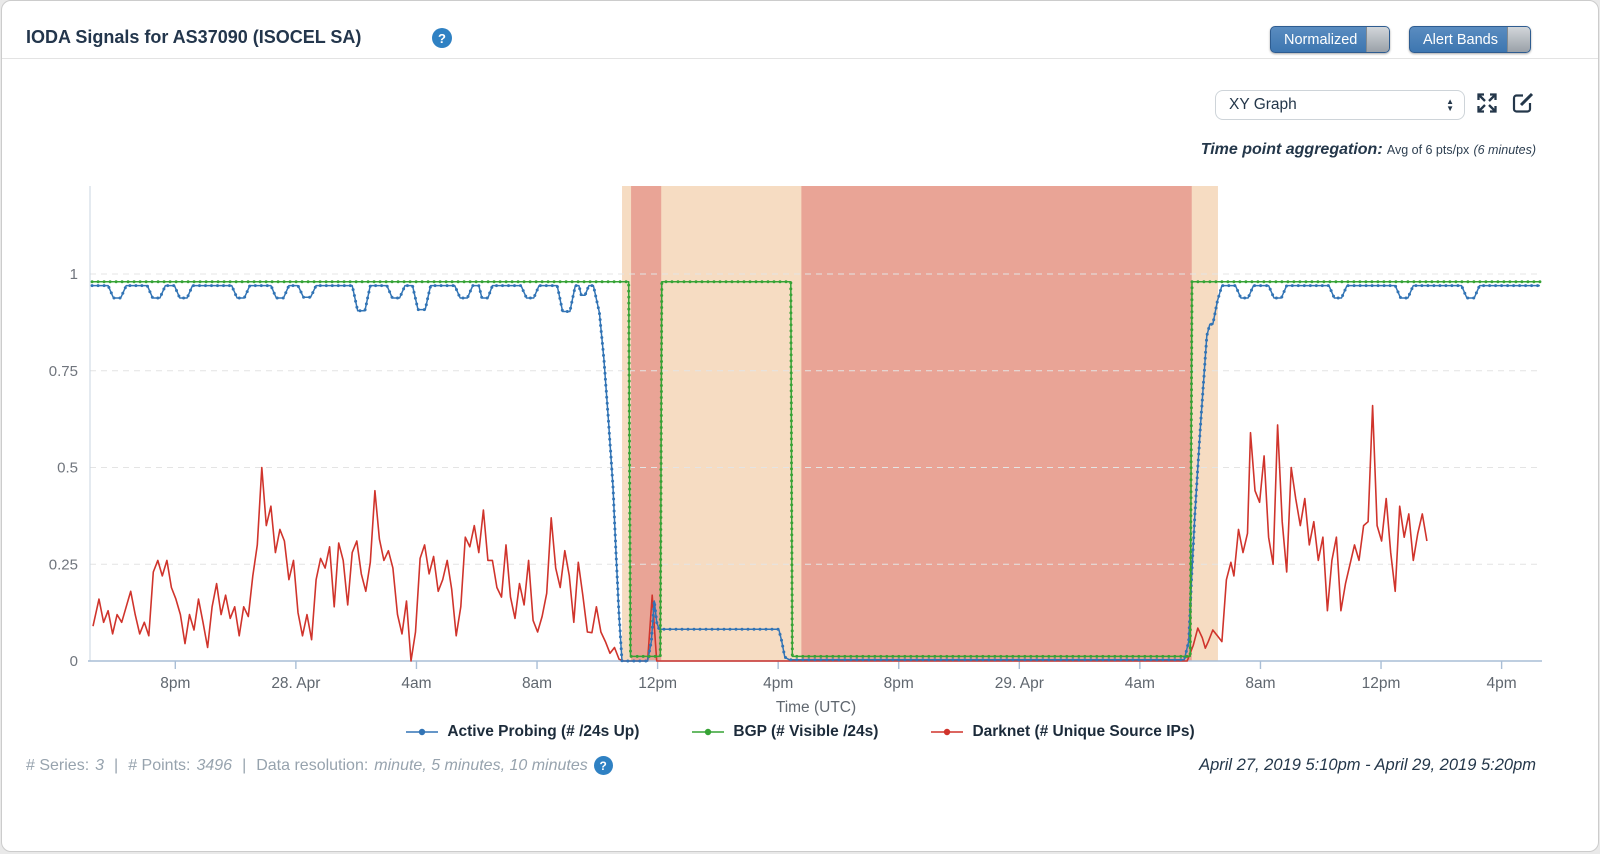  Describe the element at coordinates (442, 38) in the screenshot. I see `title-help-icon: ?` at that location.